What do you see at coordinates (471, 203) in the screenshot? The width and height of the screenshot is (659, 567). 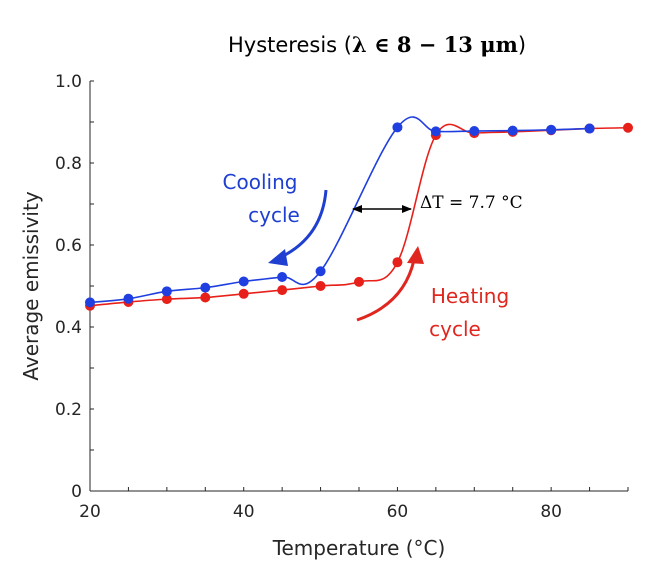 I see `delta-t-label: ΔT = 7.7 °C` at bounding box center [471, 203].